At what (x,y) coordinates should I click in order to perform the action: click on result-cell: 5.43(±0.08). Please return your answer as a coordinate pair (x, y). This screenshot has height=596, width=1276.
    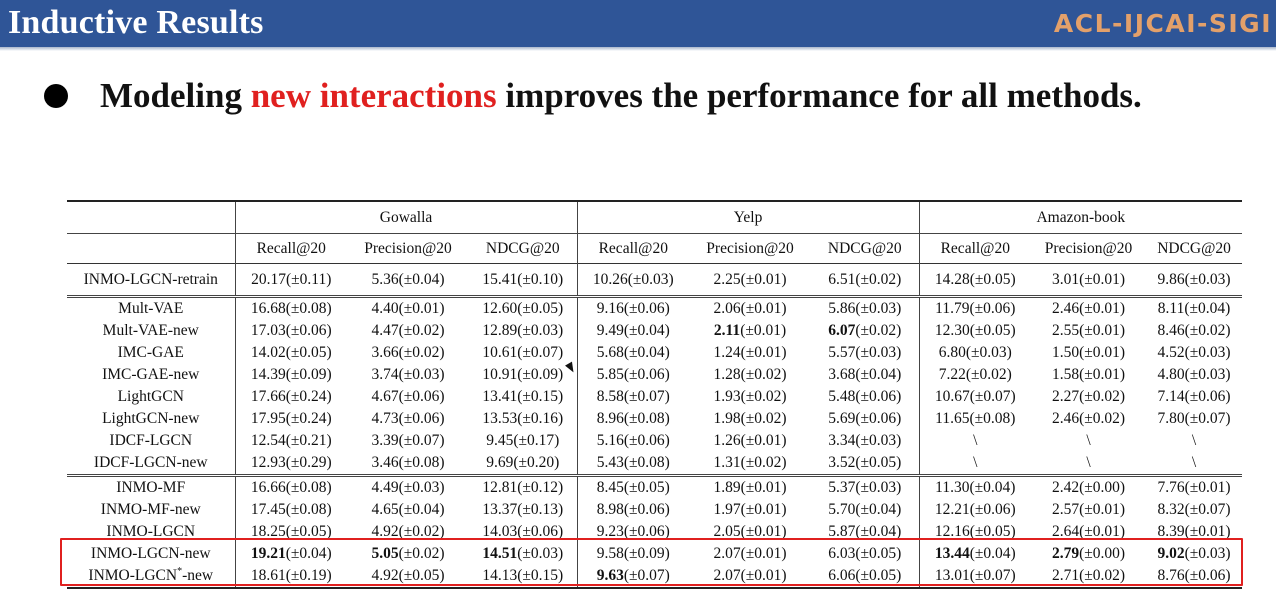
    Looking at the image, I should click on (633, 464).